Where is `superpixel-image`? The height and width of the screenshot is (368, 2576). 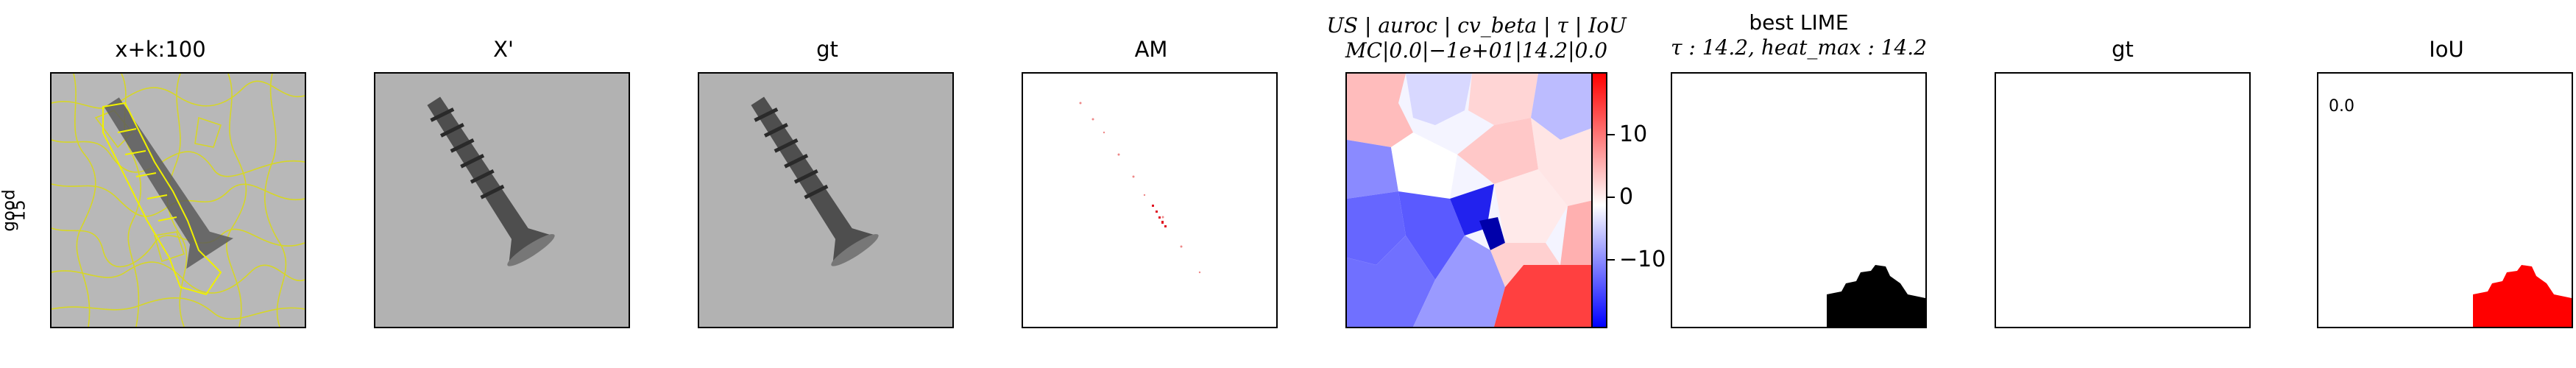 superpixel-image is located at coordinates (178, 200).